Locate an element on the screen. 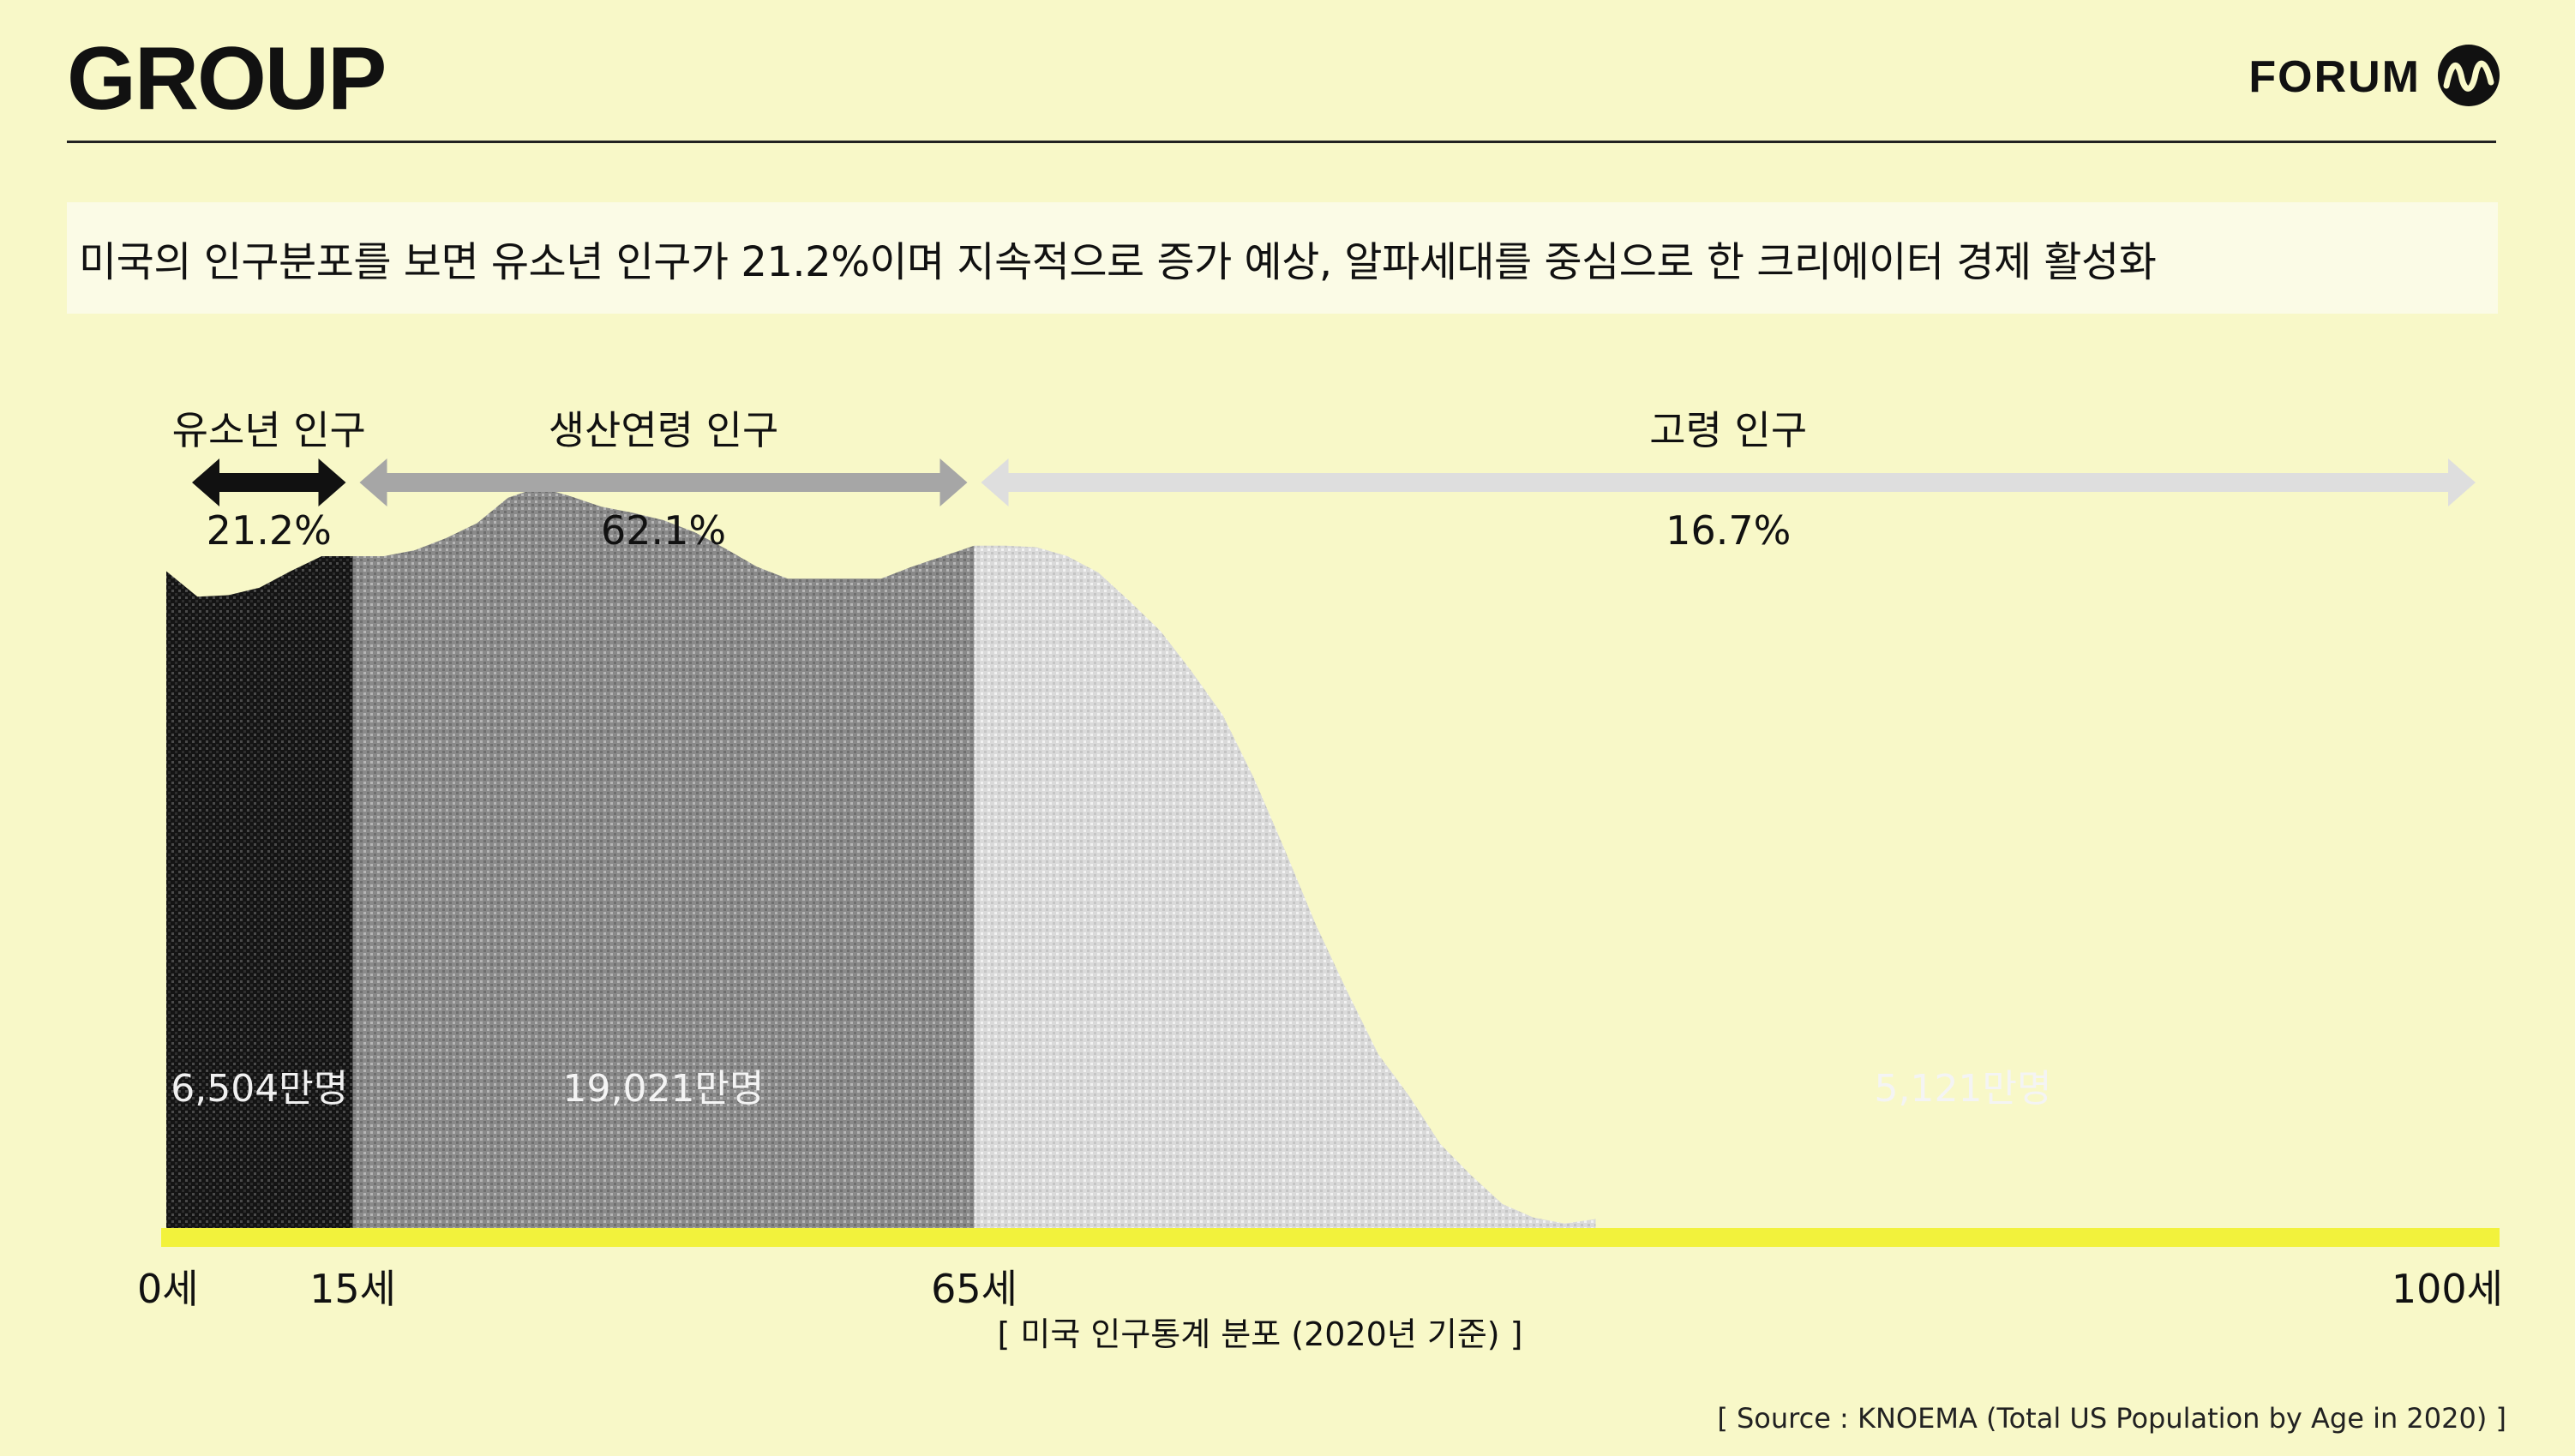 The image size is (2575, 1456). chart-caption: [ 미국 인구통계 분포 (2020년 기준) ] is located at coordinates (1259, 1334).